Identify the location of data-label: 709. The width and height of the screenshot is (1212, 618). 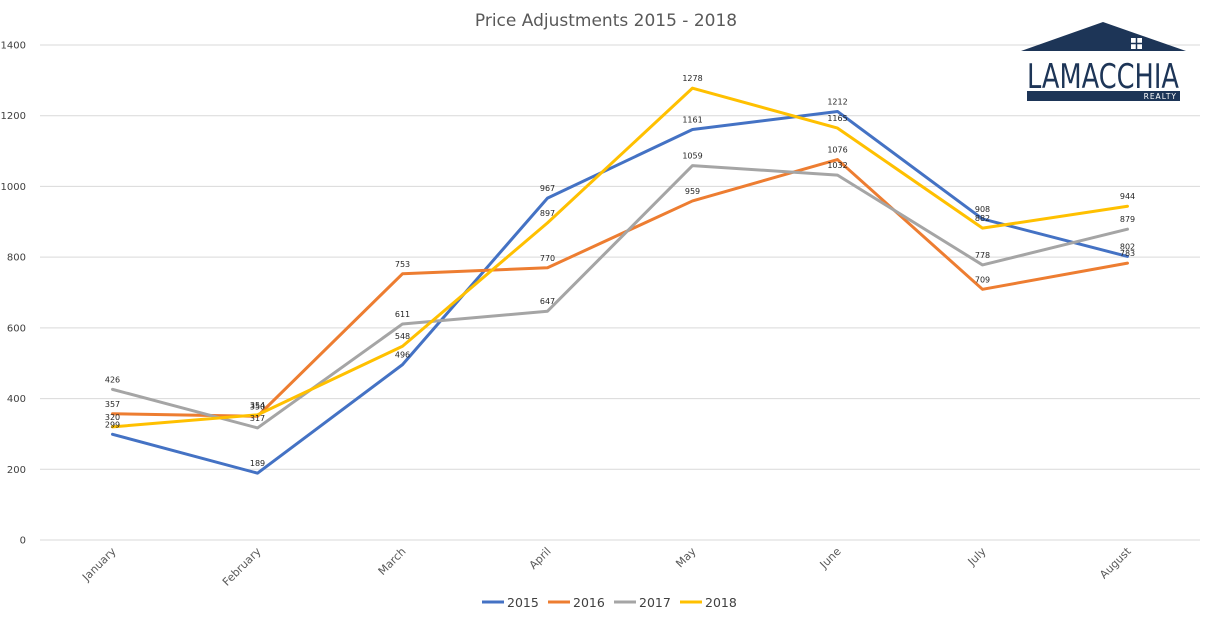
(982, 279).